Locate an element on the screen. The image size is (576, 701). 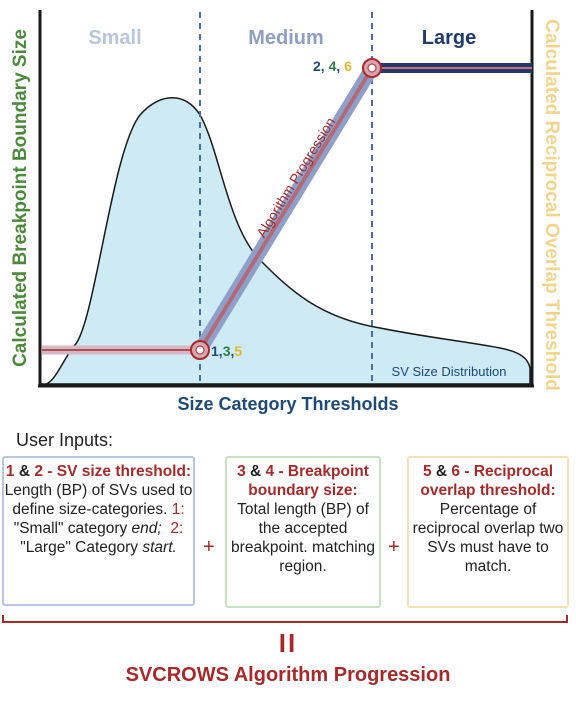
box3-heading: 5 & 6 - Reciprocal overlap threshold: is located at coordinates (488, 481).